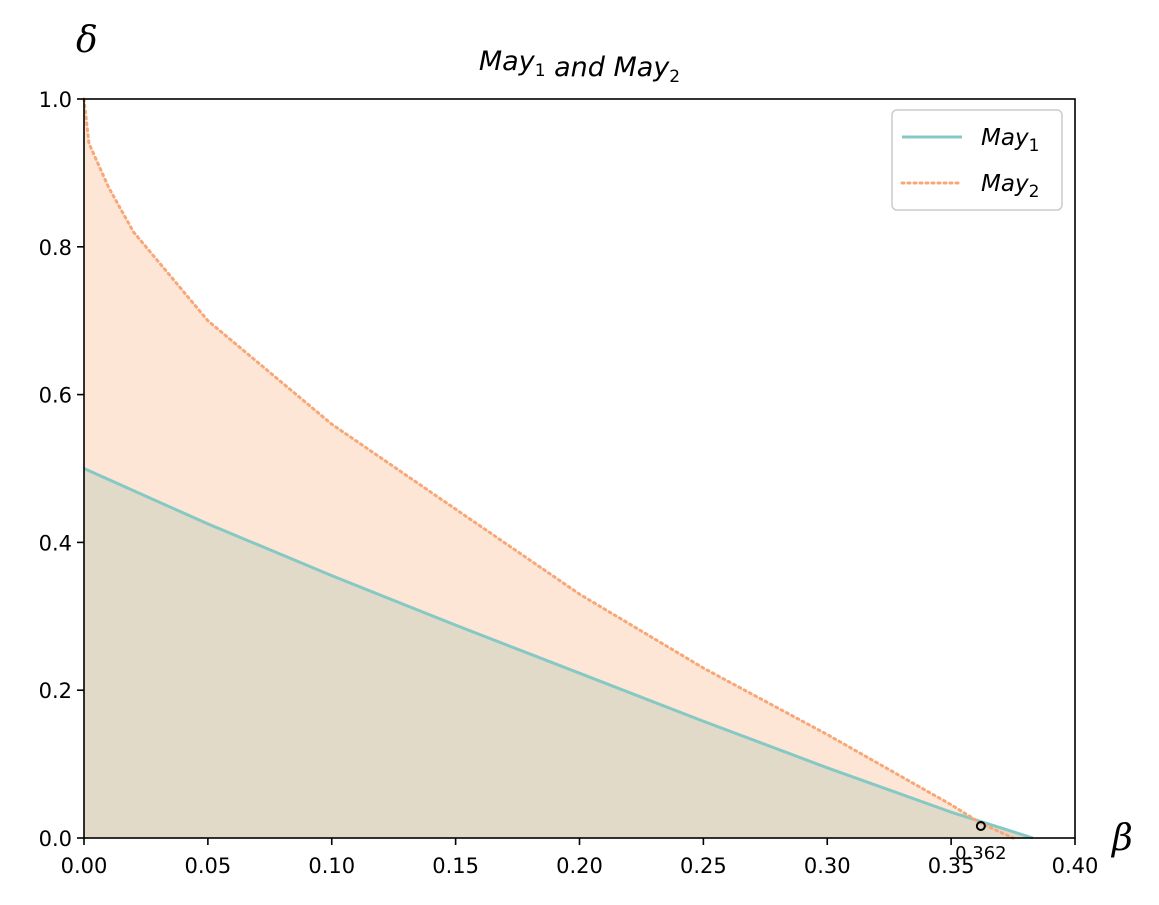 The width and height of the screenshot is (1159, 905). Describe the element at coordinates (87, 40) in the screenshot. I see `y-axis-label: δ` at that location.